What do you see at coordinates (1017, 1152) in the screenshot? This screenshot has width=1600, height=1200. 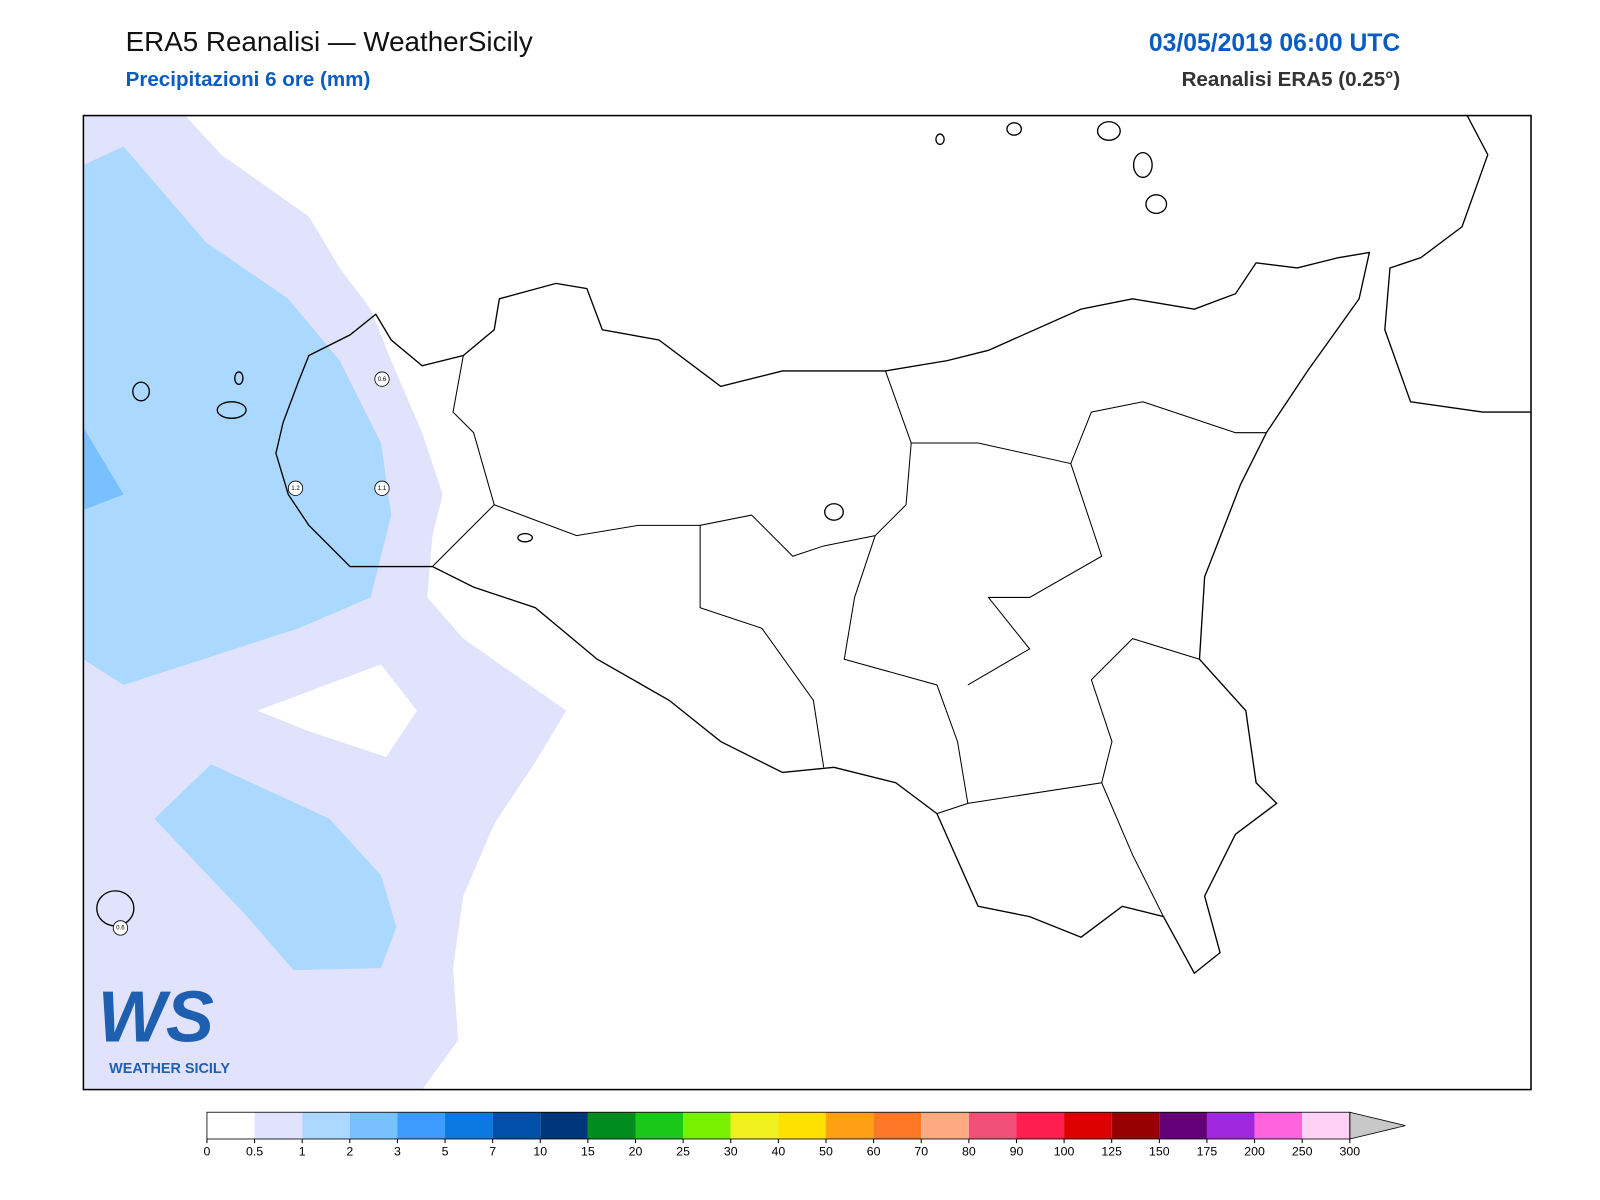 I see `colorbar-tick-label: 90` at bounding box center [1017, 1152].